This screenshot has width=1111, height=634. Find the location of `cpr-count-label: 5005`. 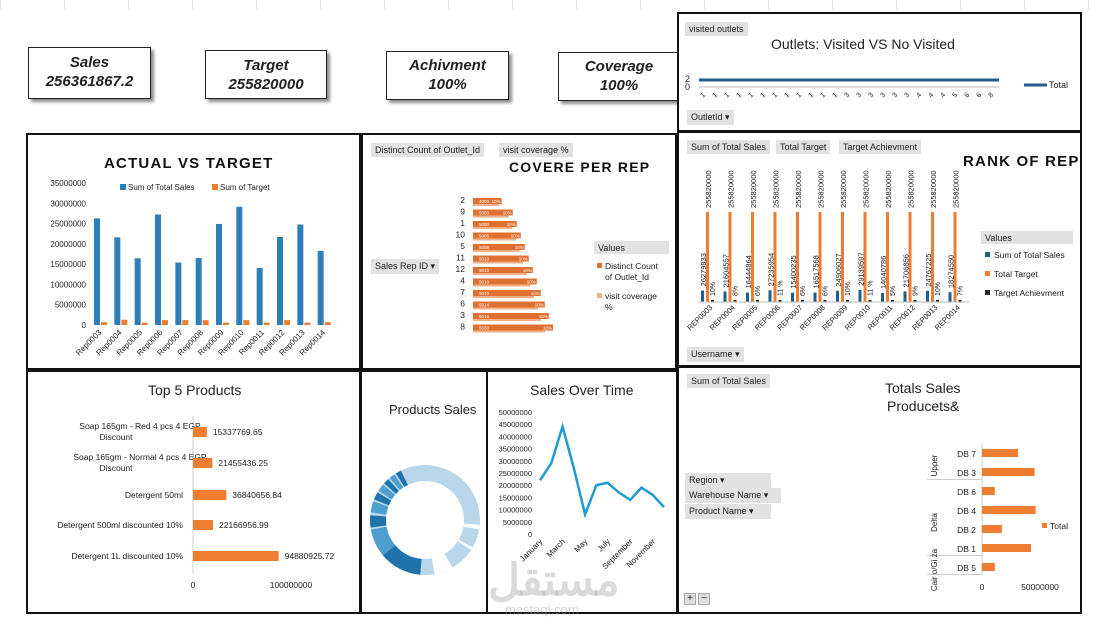

cpr-count-label: 5005 is located at coordinates (484, 236).